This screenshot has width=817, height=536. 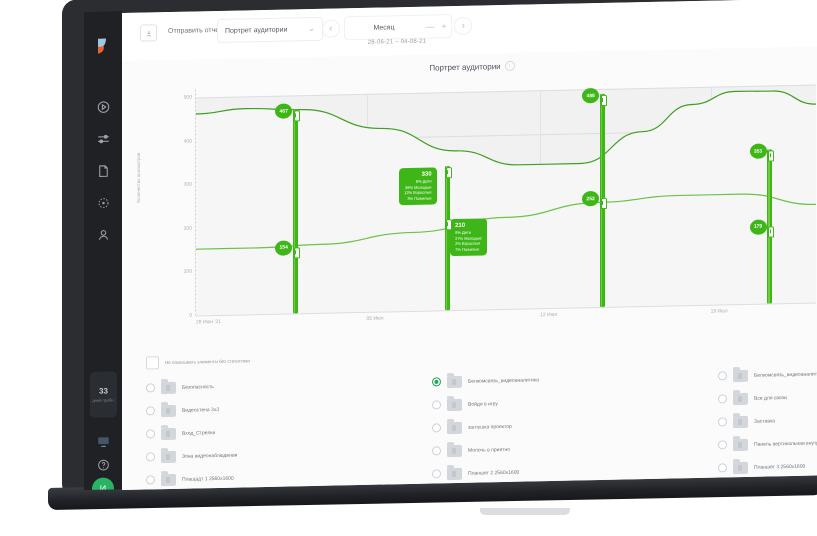 I want to click on list-item: Плащадт 1 2560х1600, so click(x=191, y=478).